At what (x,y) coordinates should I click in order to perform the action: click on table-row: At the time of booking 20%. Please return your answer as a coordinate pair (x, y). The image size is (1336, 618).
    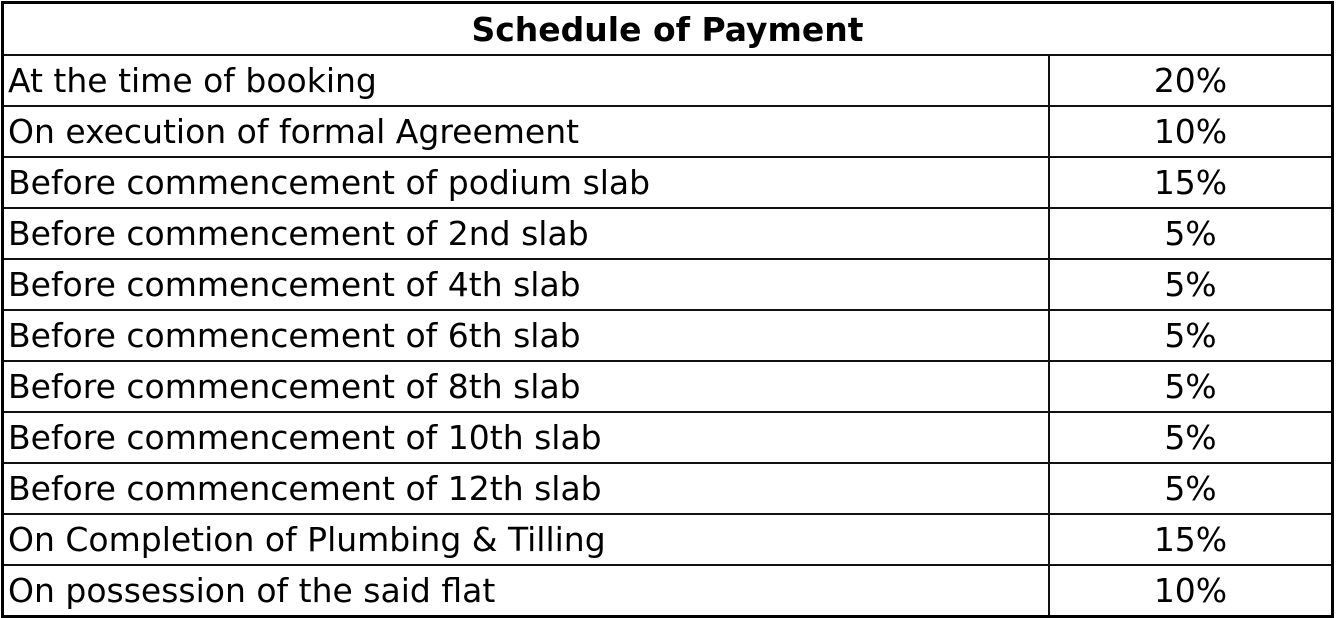
    Looking at the image, I should click on (667, 80).